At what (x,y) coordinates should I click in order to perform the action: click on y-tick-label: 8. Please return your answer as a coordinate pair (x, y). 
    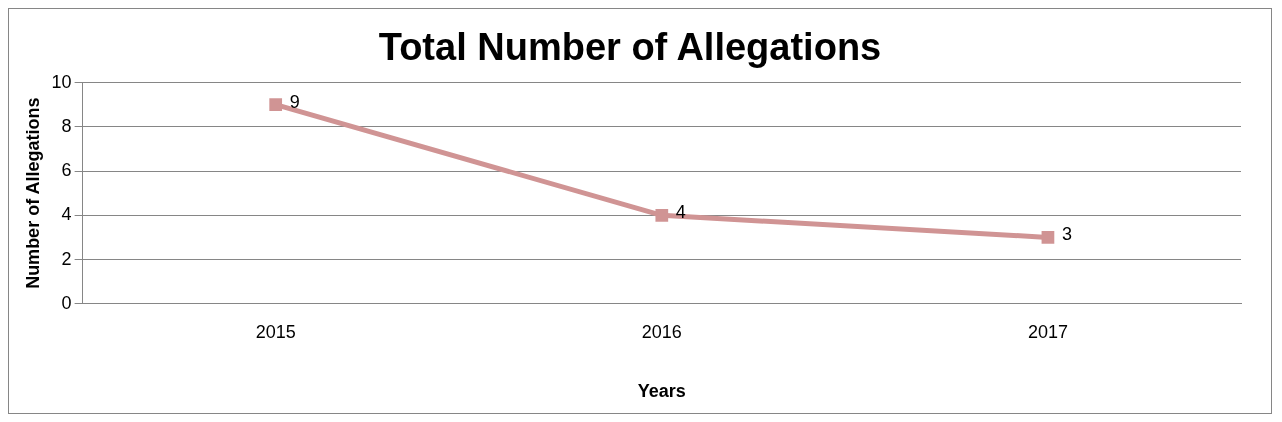
    Looking at the image, I should click on (66, 125).